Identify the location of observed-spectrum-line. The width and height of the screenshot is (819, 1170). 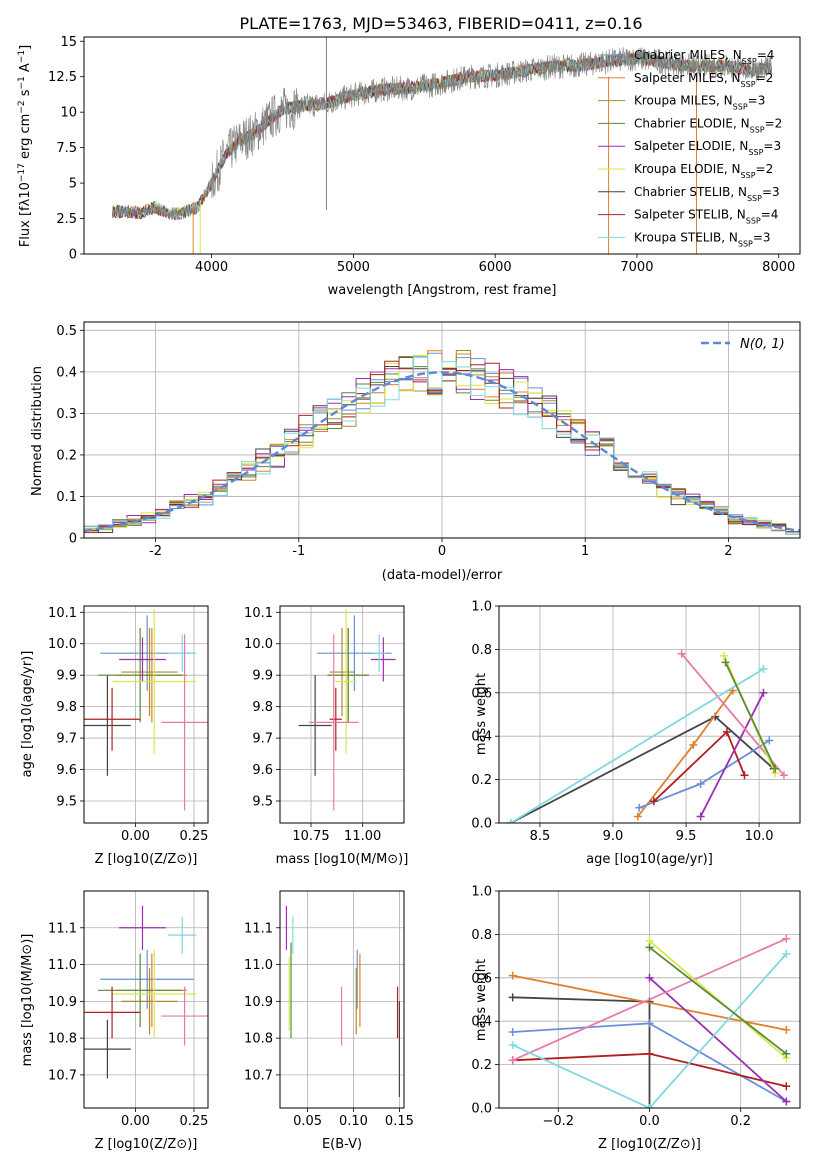
(442, 133).